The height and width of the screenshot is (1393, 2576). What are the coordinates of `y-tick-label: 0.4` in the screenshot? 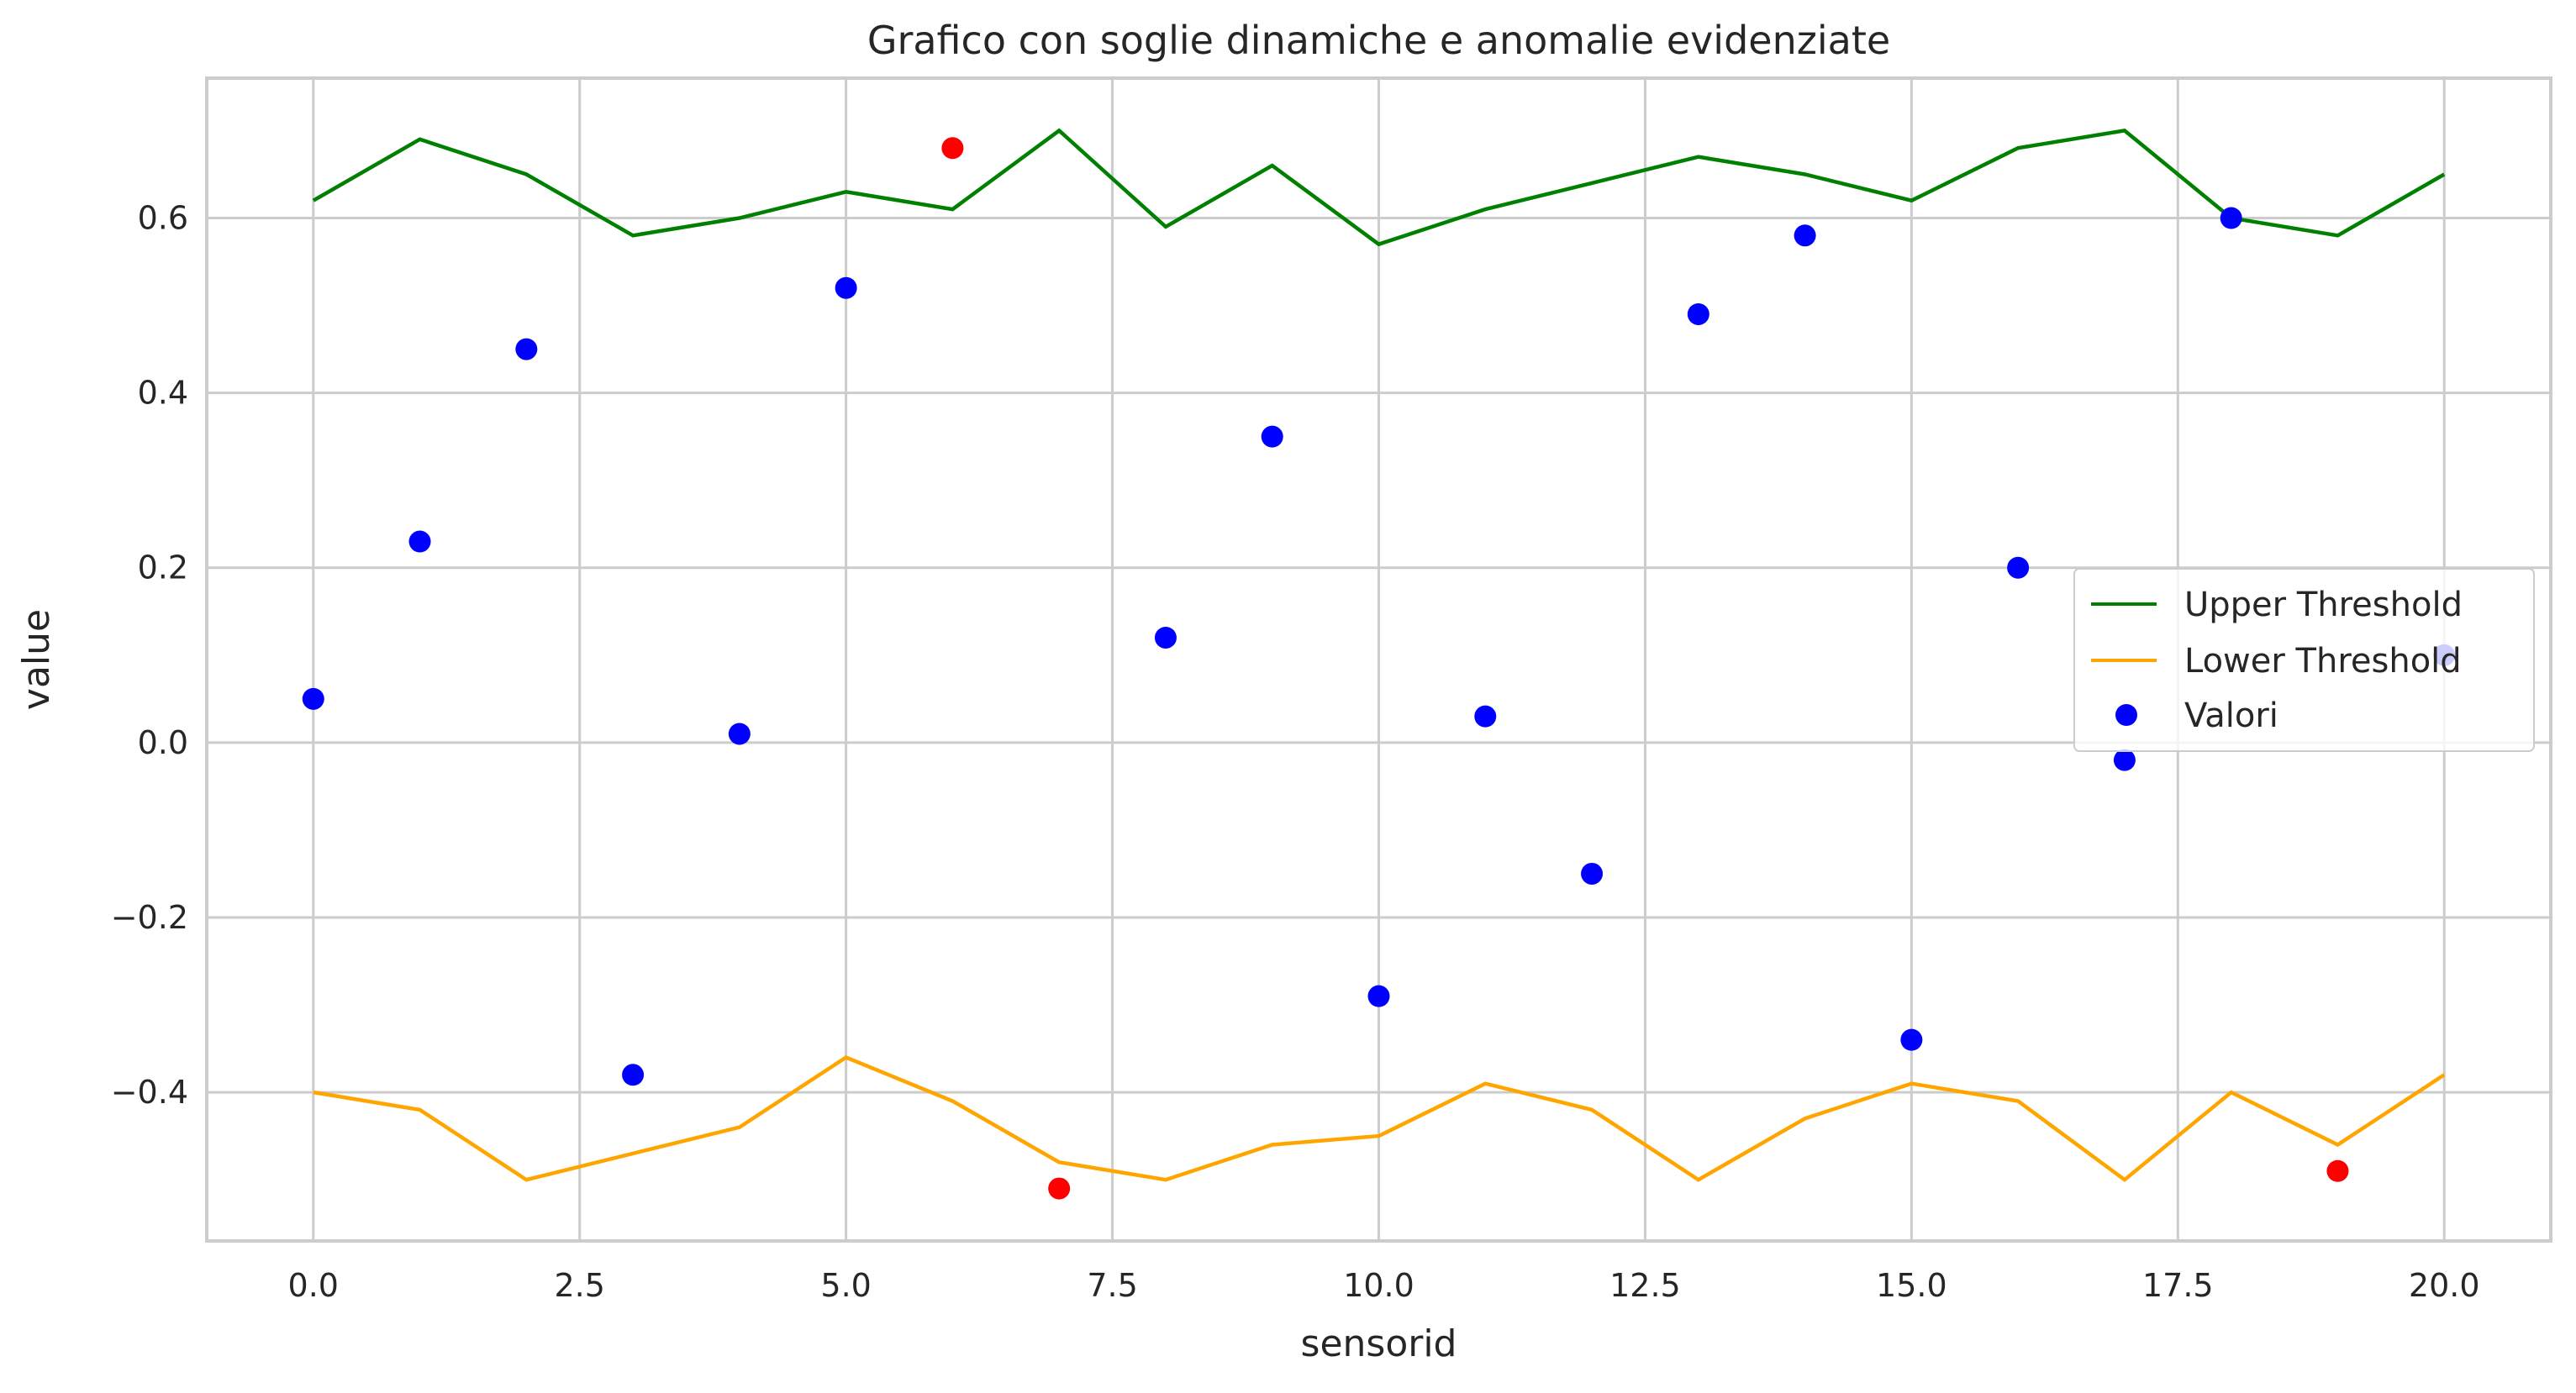 It's located at (163, 393).